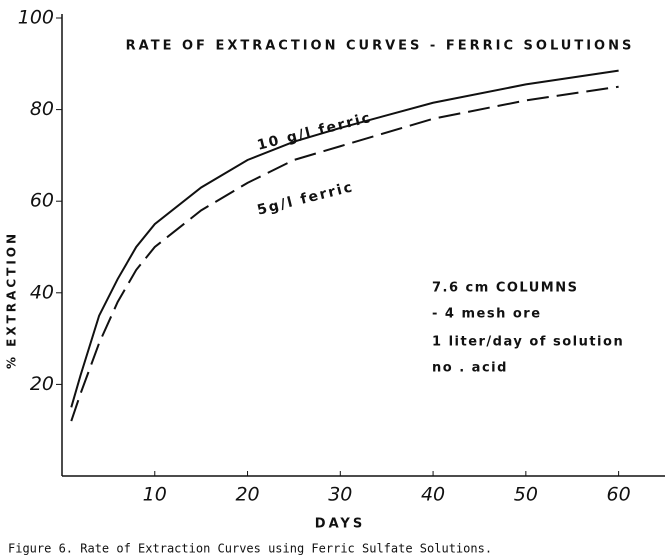 This screenshot has width=668, height=559. What do you see at coordinates (42, 292) in the screenshot?
I see `y-tick-label: 40` at bounding box center [42, 292].